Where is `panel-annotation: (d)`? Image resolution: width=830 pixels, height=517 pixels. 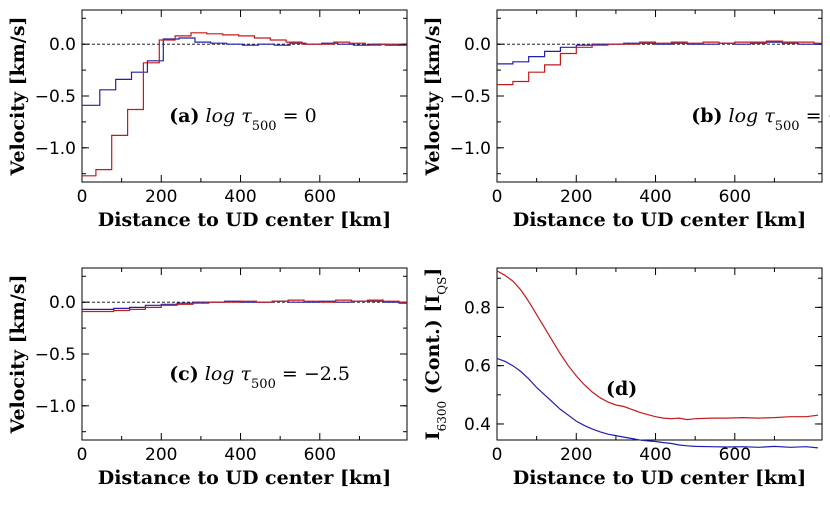 panel-annotation: (d) is located at coordinates (621, 389).